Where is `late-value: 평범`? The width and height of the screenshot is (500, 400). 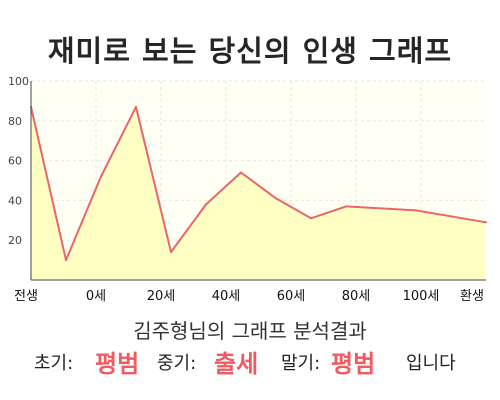 late-value: 평범 is located at coordinates (353, 364).